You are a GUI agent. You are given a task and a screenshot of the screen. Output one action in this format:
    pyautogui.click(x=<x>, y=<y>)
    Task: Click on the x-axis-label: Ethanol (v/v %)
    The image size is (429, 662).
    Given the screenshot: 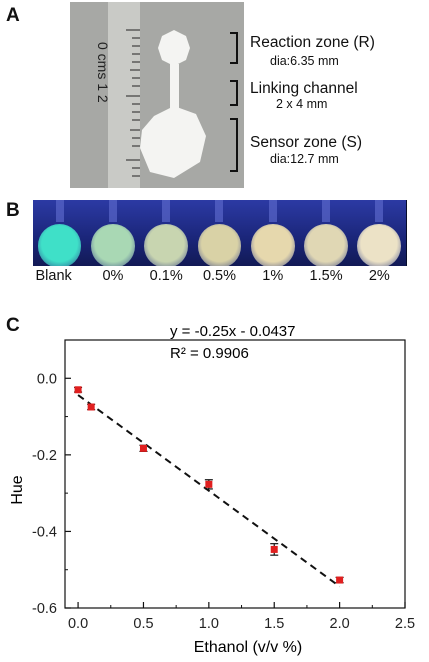 What is the action you would take?
    pyautogui.click(x=248, y=647)
    